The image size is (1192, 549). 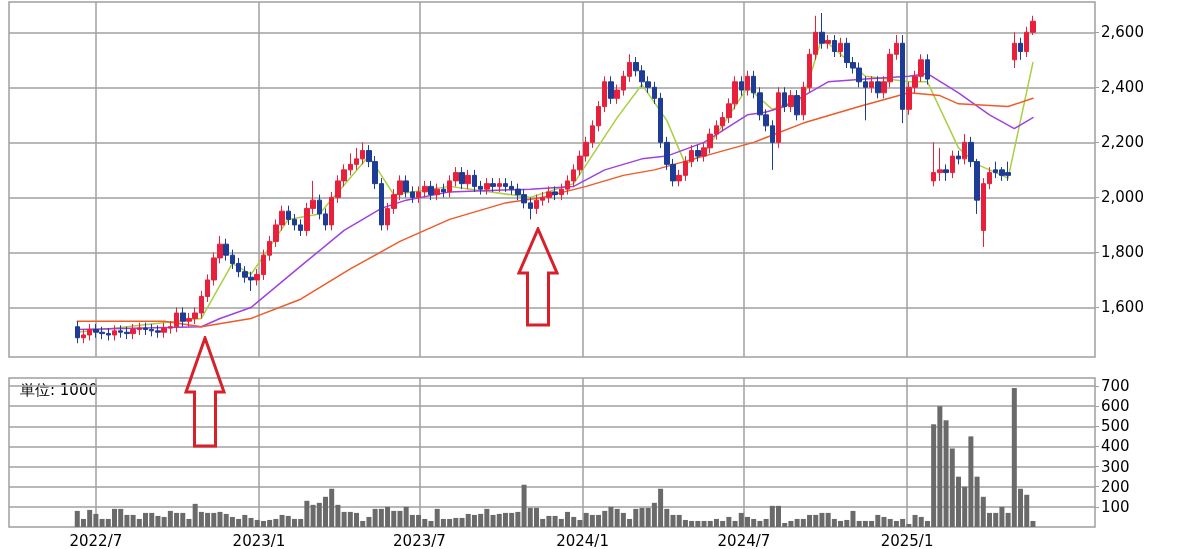 What do you see at coordinates (96, 540) in the screenshot?
I see `x-tick-label: 2022/7` at bounding box center [96, 540].